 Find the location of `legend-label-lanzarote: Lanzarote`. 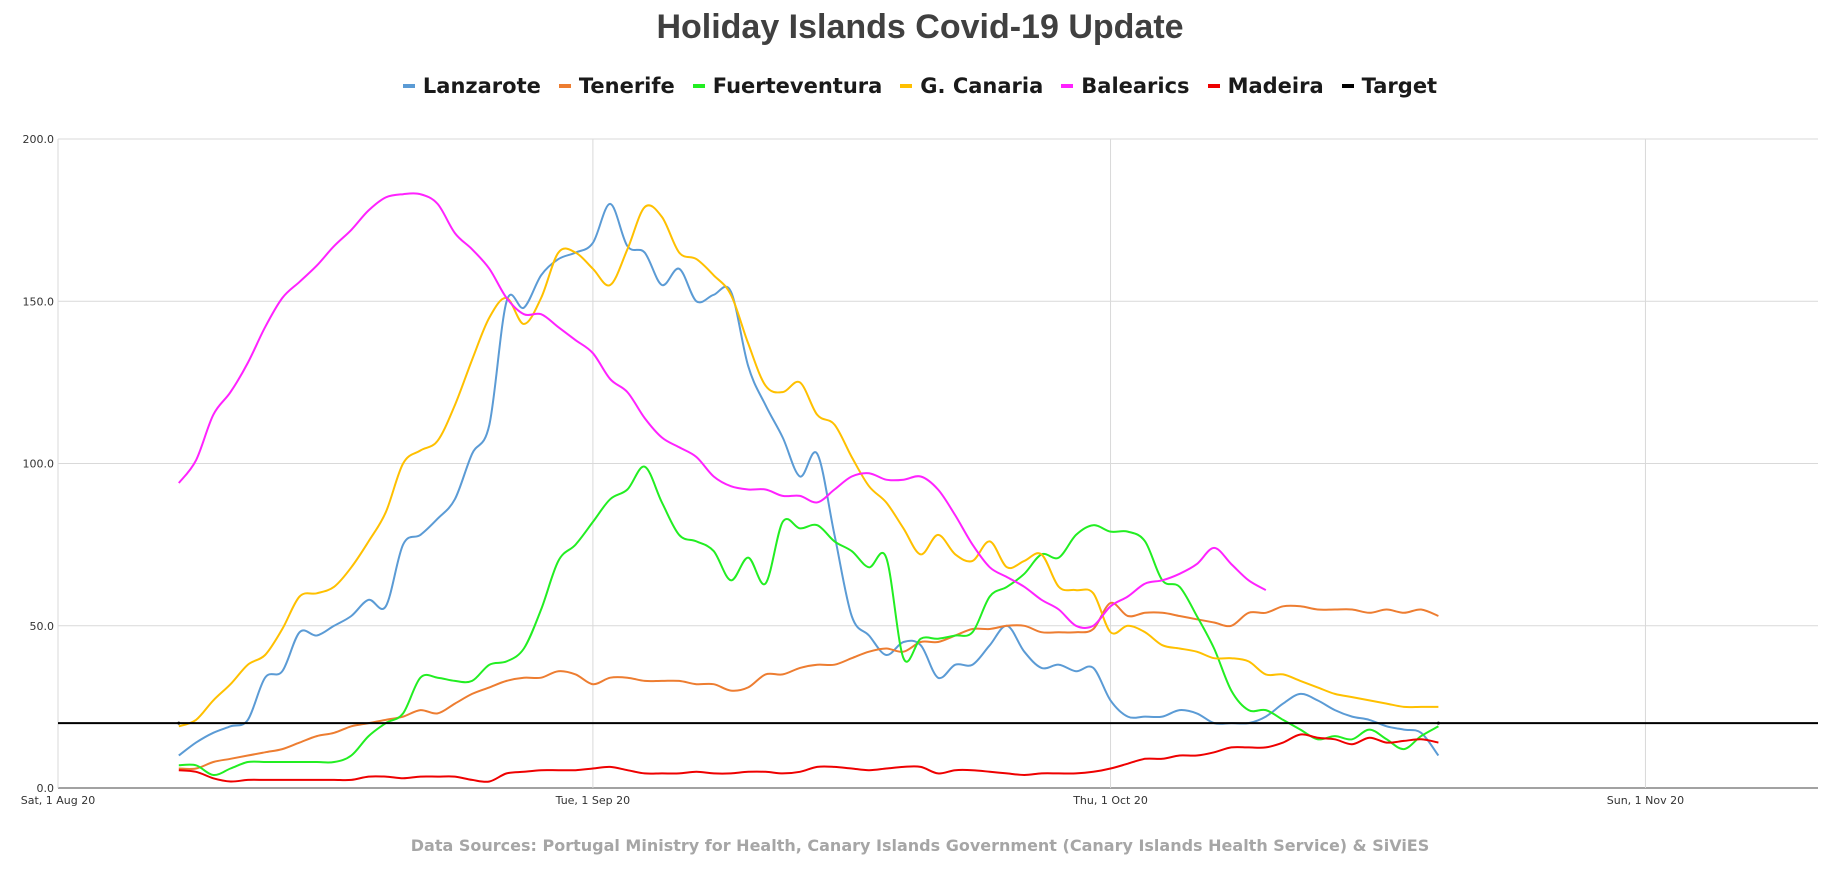

legend-label-lanzarote: Lanzarote is located at coordinates (481, 86).